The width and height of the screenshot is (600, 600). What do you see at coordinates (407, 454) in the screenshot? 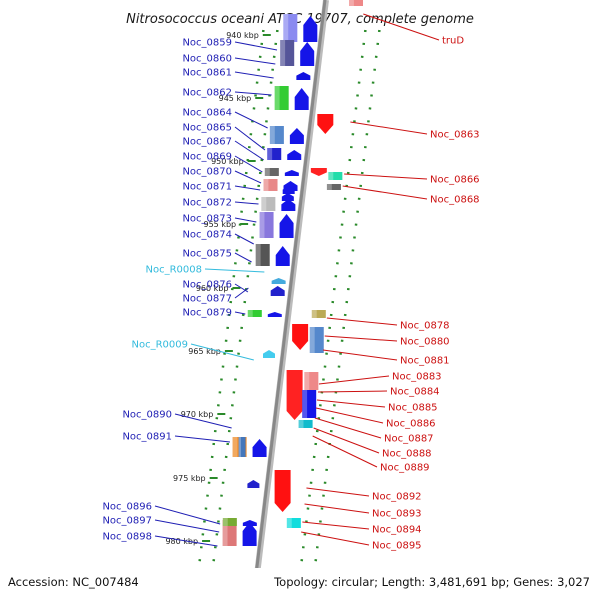
I see `gene-label: Noc_0888` at bounding box center [407, 454].